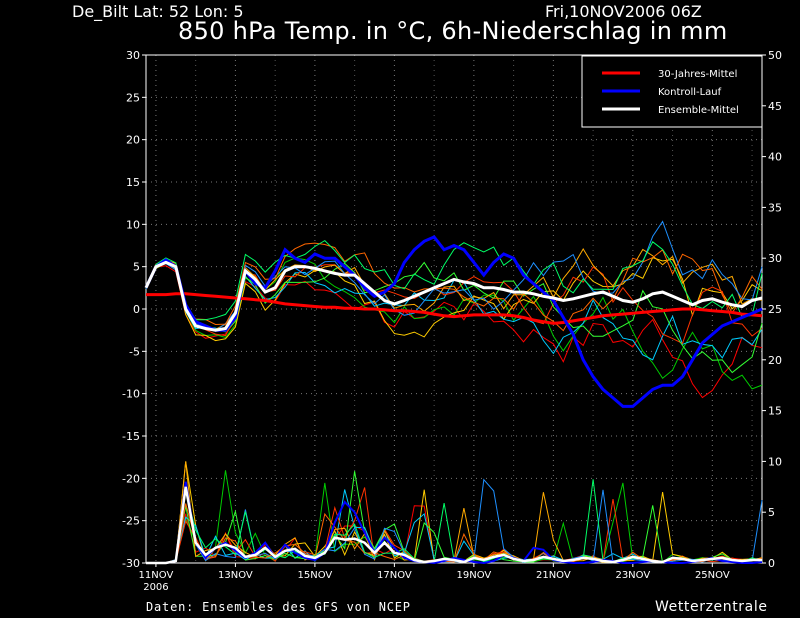 The width and height of the screenshot is (800, 618). Describe the element at coordinates (394, 575) in the screenshot. I see `x-tick-label: 17NOV` at that location.